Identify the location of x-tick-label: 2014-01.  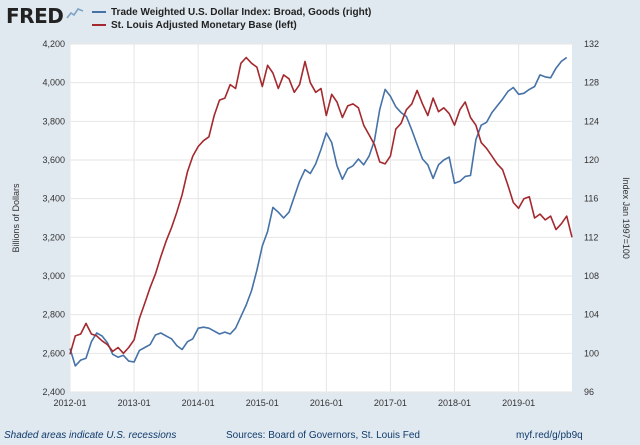
(198, 403).